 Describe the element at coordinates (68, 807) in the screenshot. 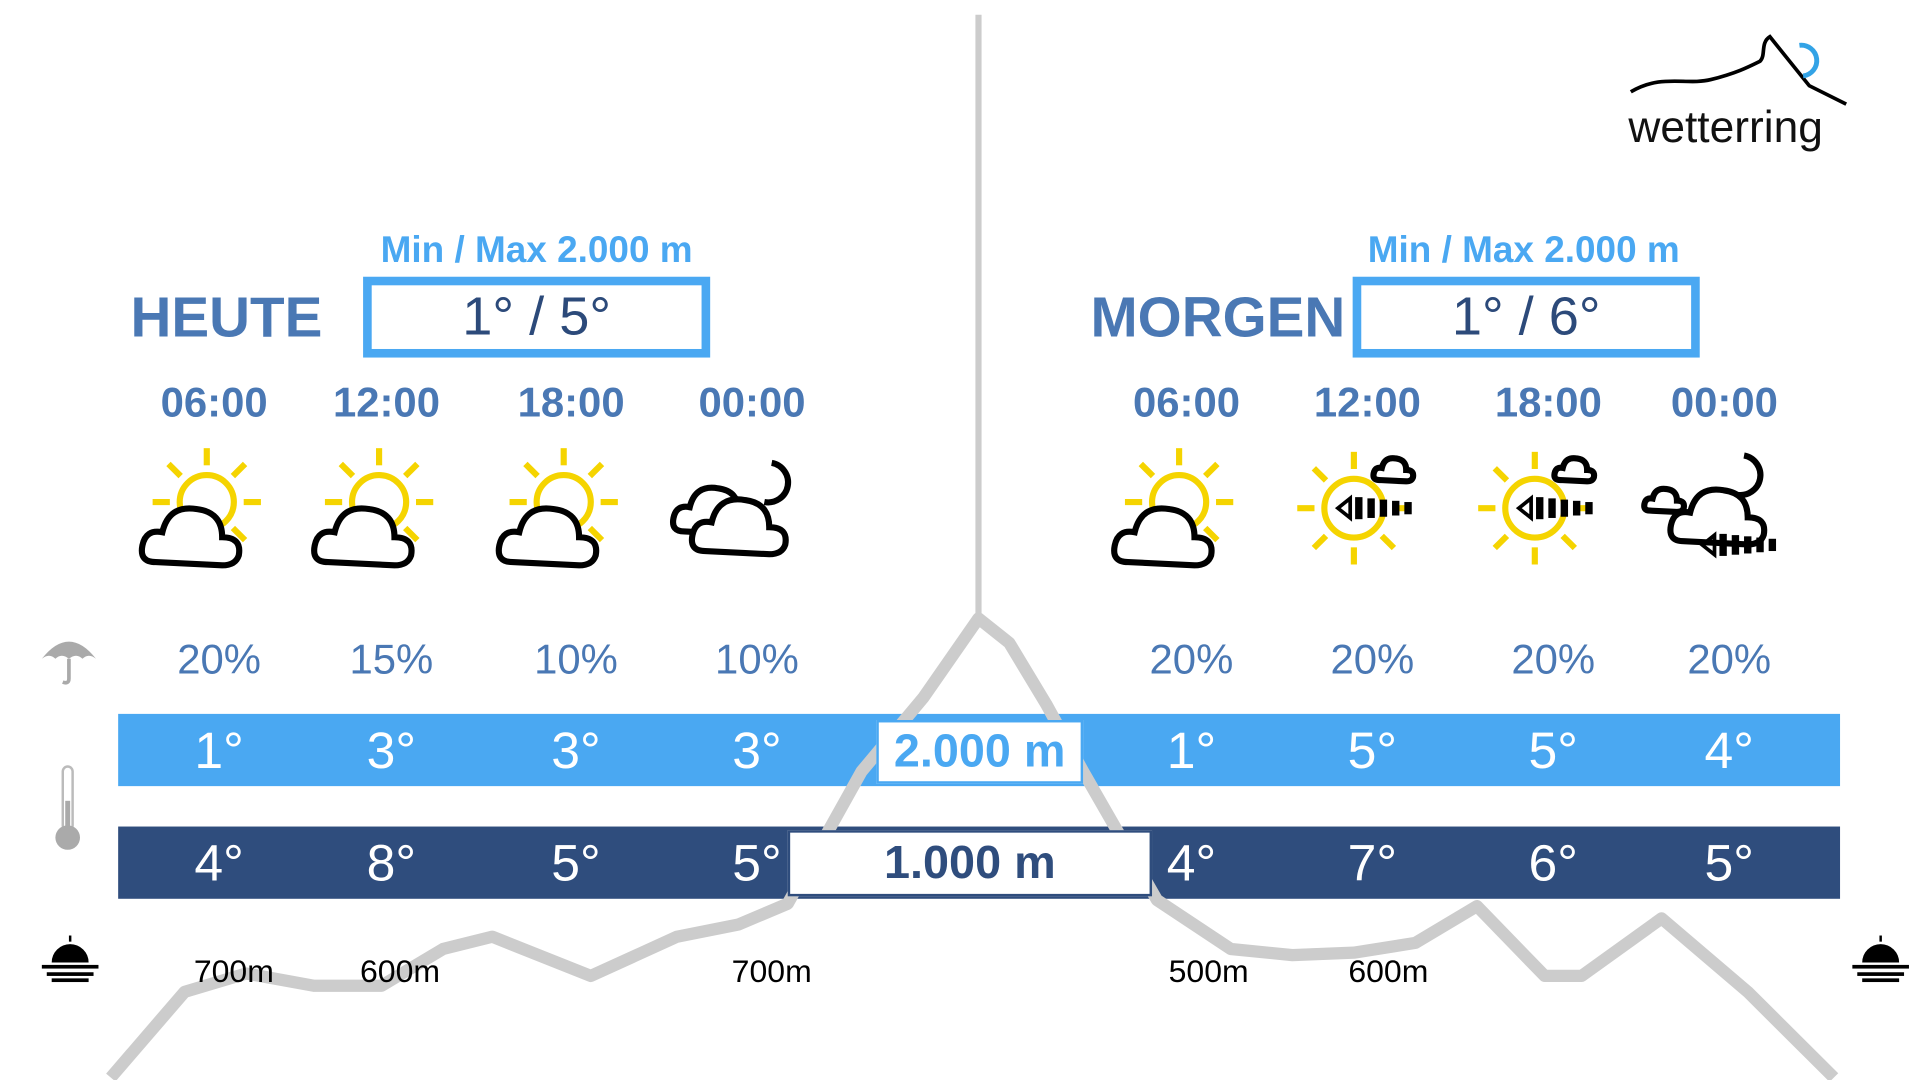

I see `thermometer-icon` at that location.